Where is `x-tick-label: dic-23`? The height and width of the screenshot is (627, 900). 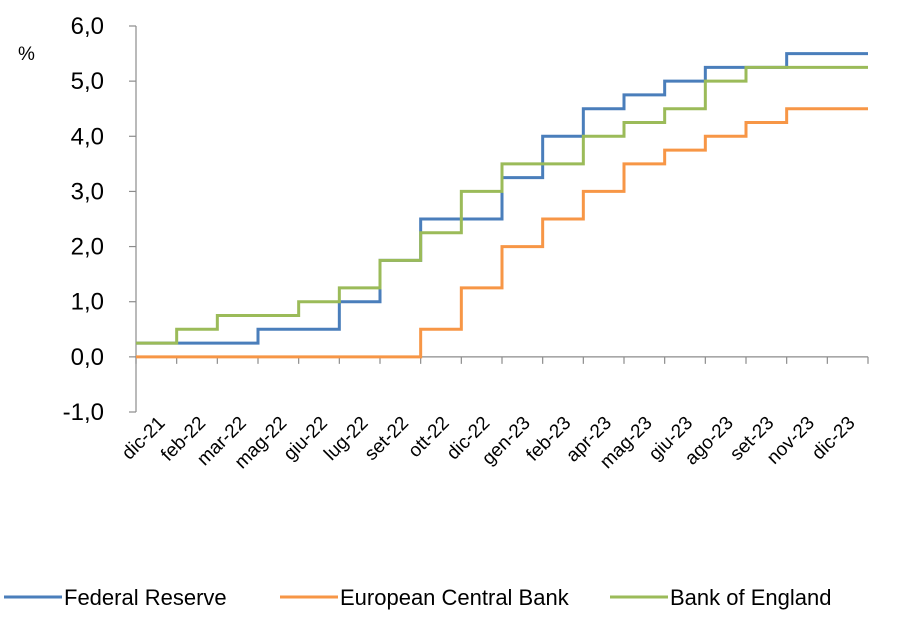 x-tick-label: dic-23 is located at coordinates (833, 438).